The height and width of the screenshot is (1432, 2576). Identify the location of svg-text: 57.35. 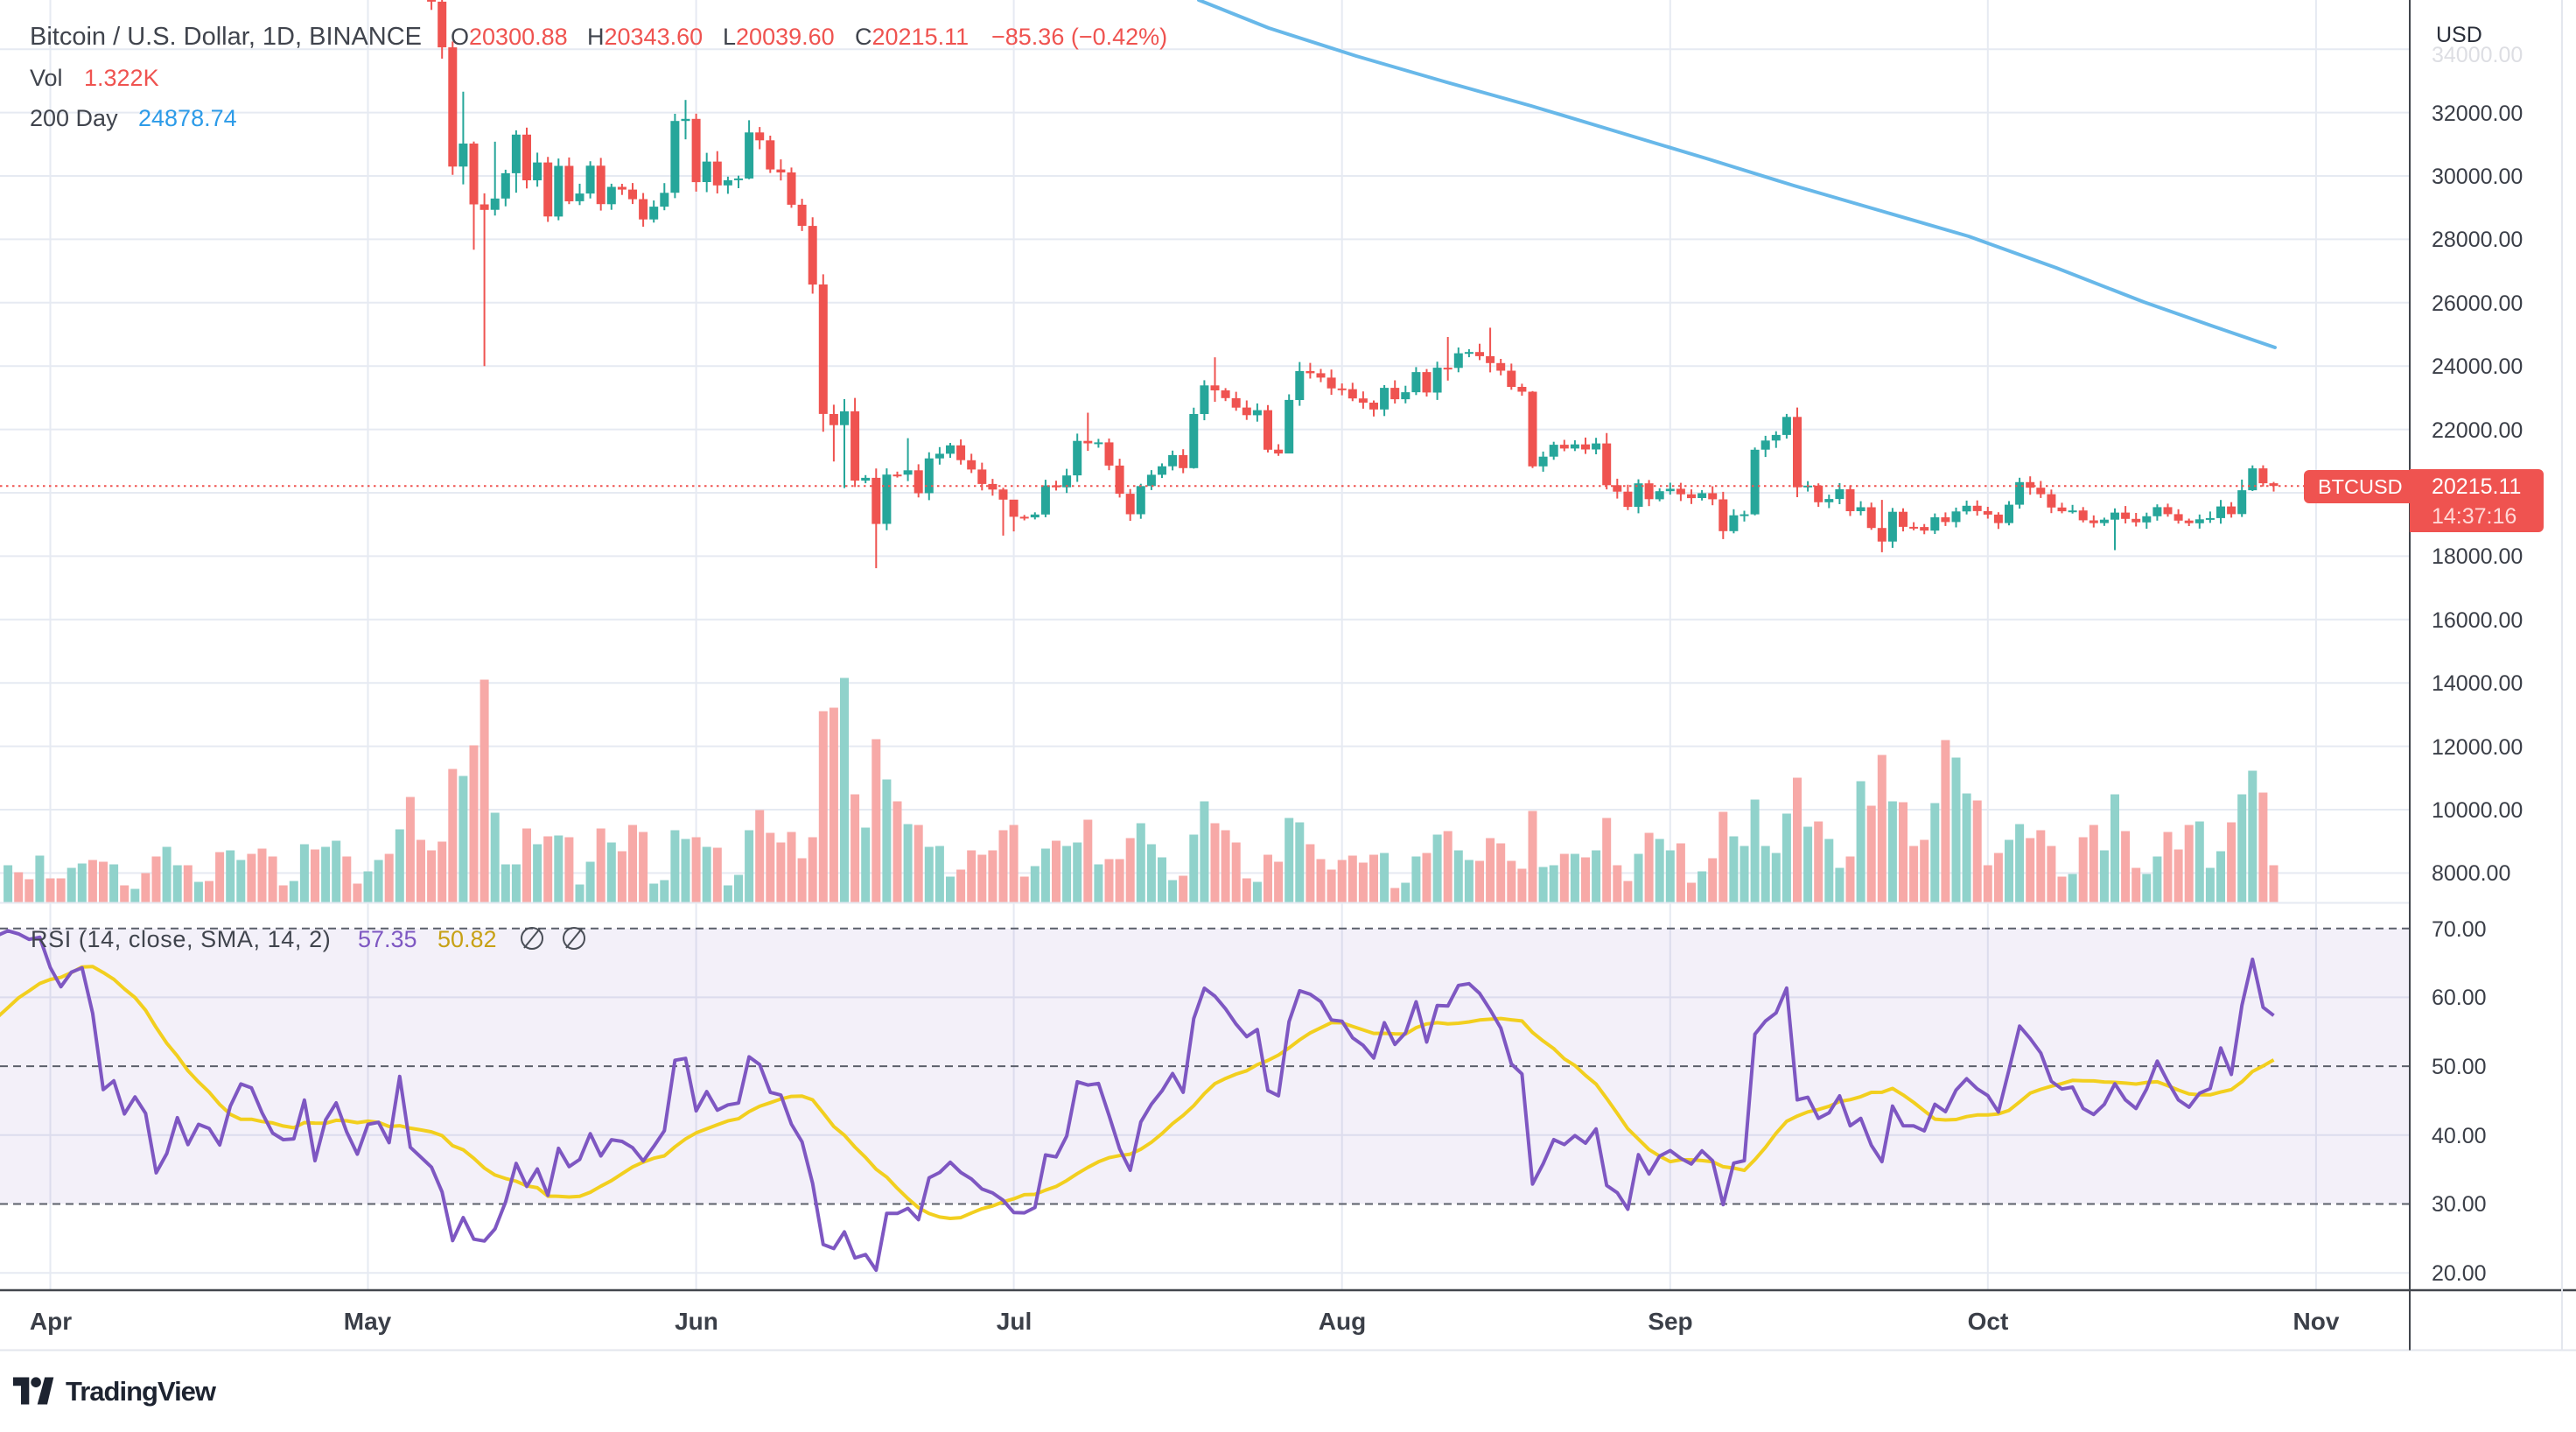
(387, 939).